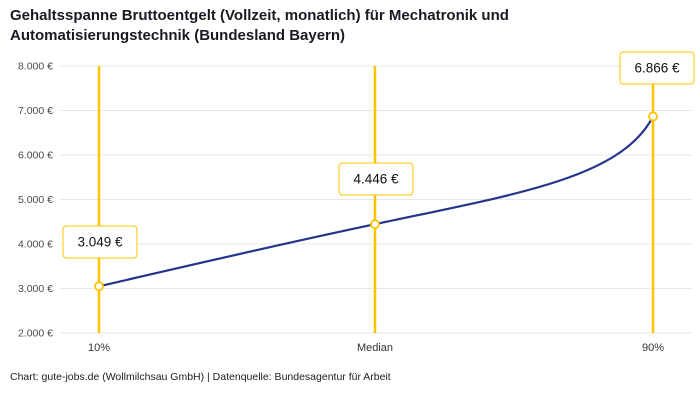  Describe the element at coordinates (35, 111) in the screenshot. I see `y-axis-tick-label: 7.000 €` at that location.